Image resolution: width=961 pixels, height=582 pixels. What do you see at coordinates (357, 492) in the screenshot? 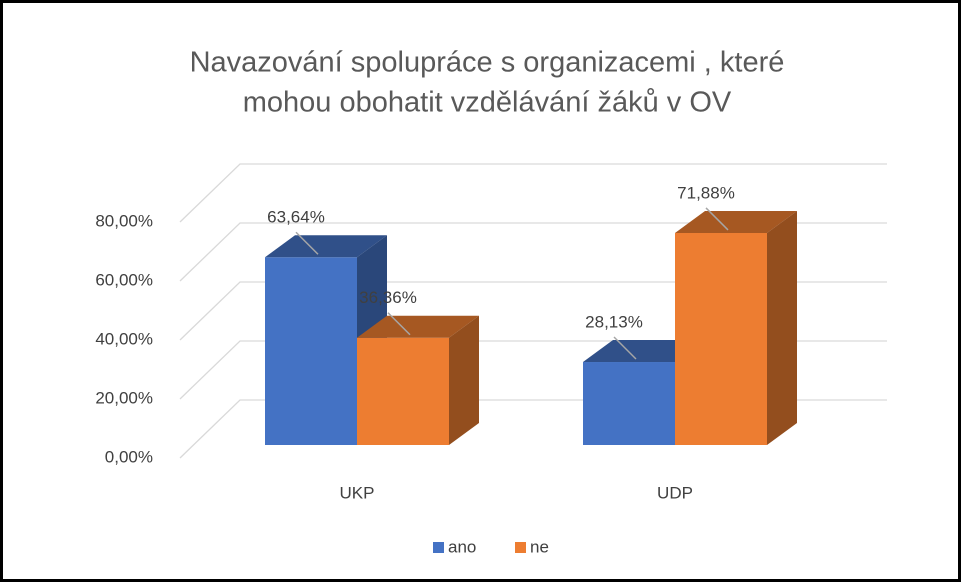
I see `x-tick-label: UKP` at bounding box center [357, 492].